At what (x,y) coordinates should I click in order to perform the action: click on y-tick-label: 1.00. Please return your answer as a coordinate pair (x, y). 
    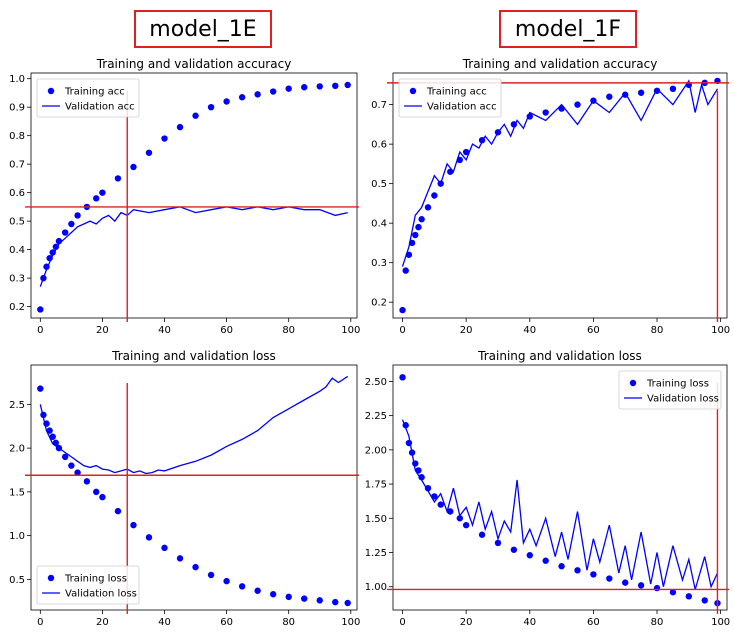
    Looking at the image, I should click on (376, 587).